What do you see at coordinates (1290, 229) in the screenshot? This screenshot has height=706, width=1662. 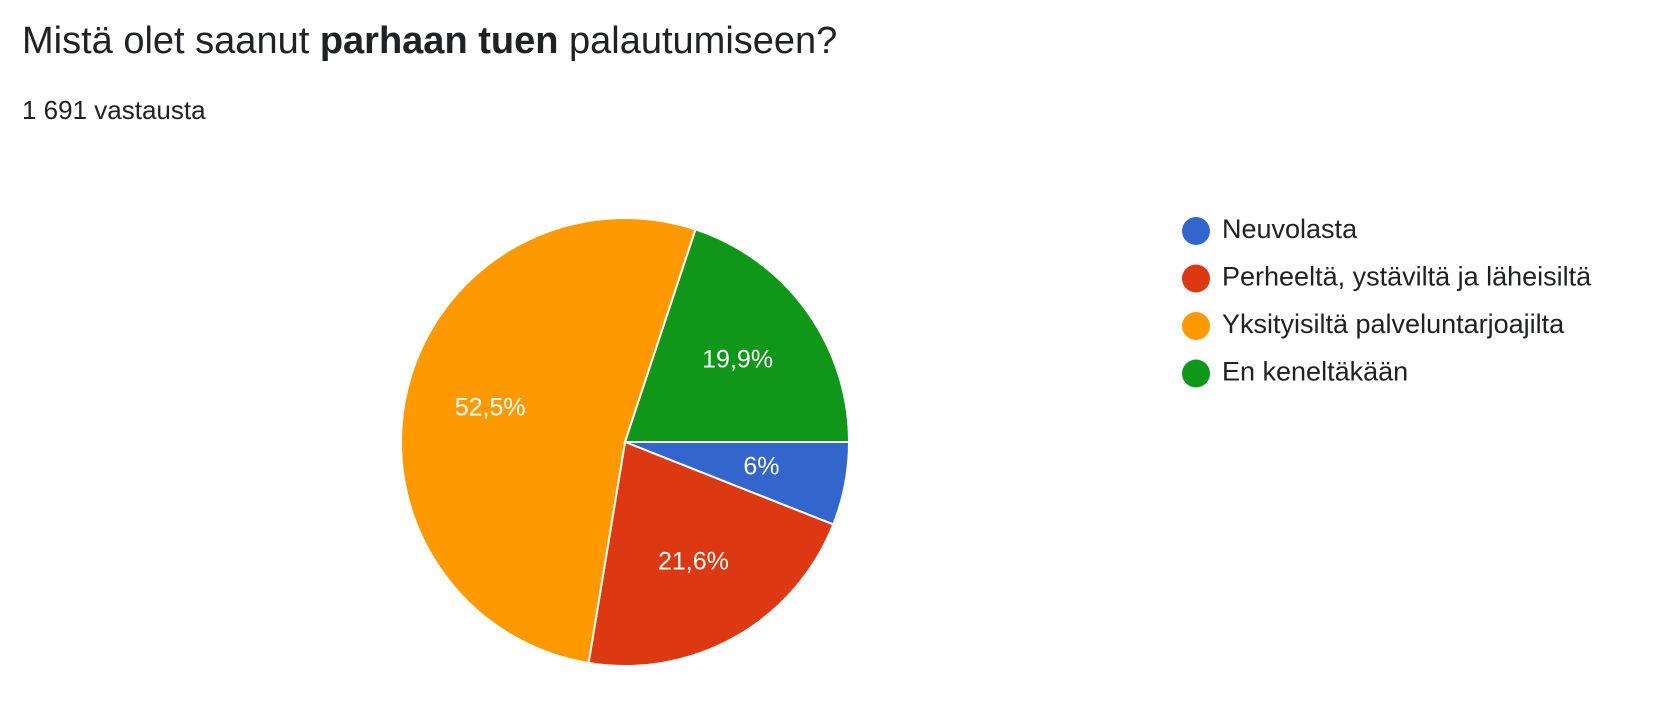 I see `legend-label: Neuvolasta` at bounding box center [1290, 229].